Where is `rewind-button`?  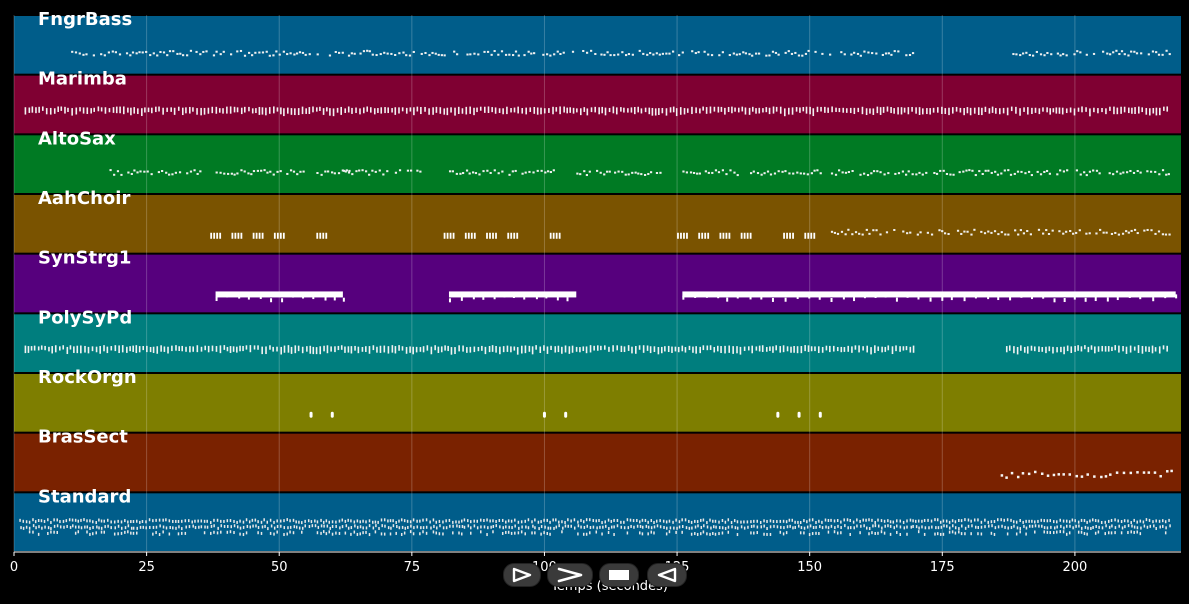
rewind-button is located at coordinates (667, 575).